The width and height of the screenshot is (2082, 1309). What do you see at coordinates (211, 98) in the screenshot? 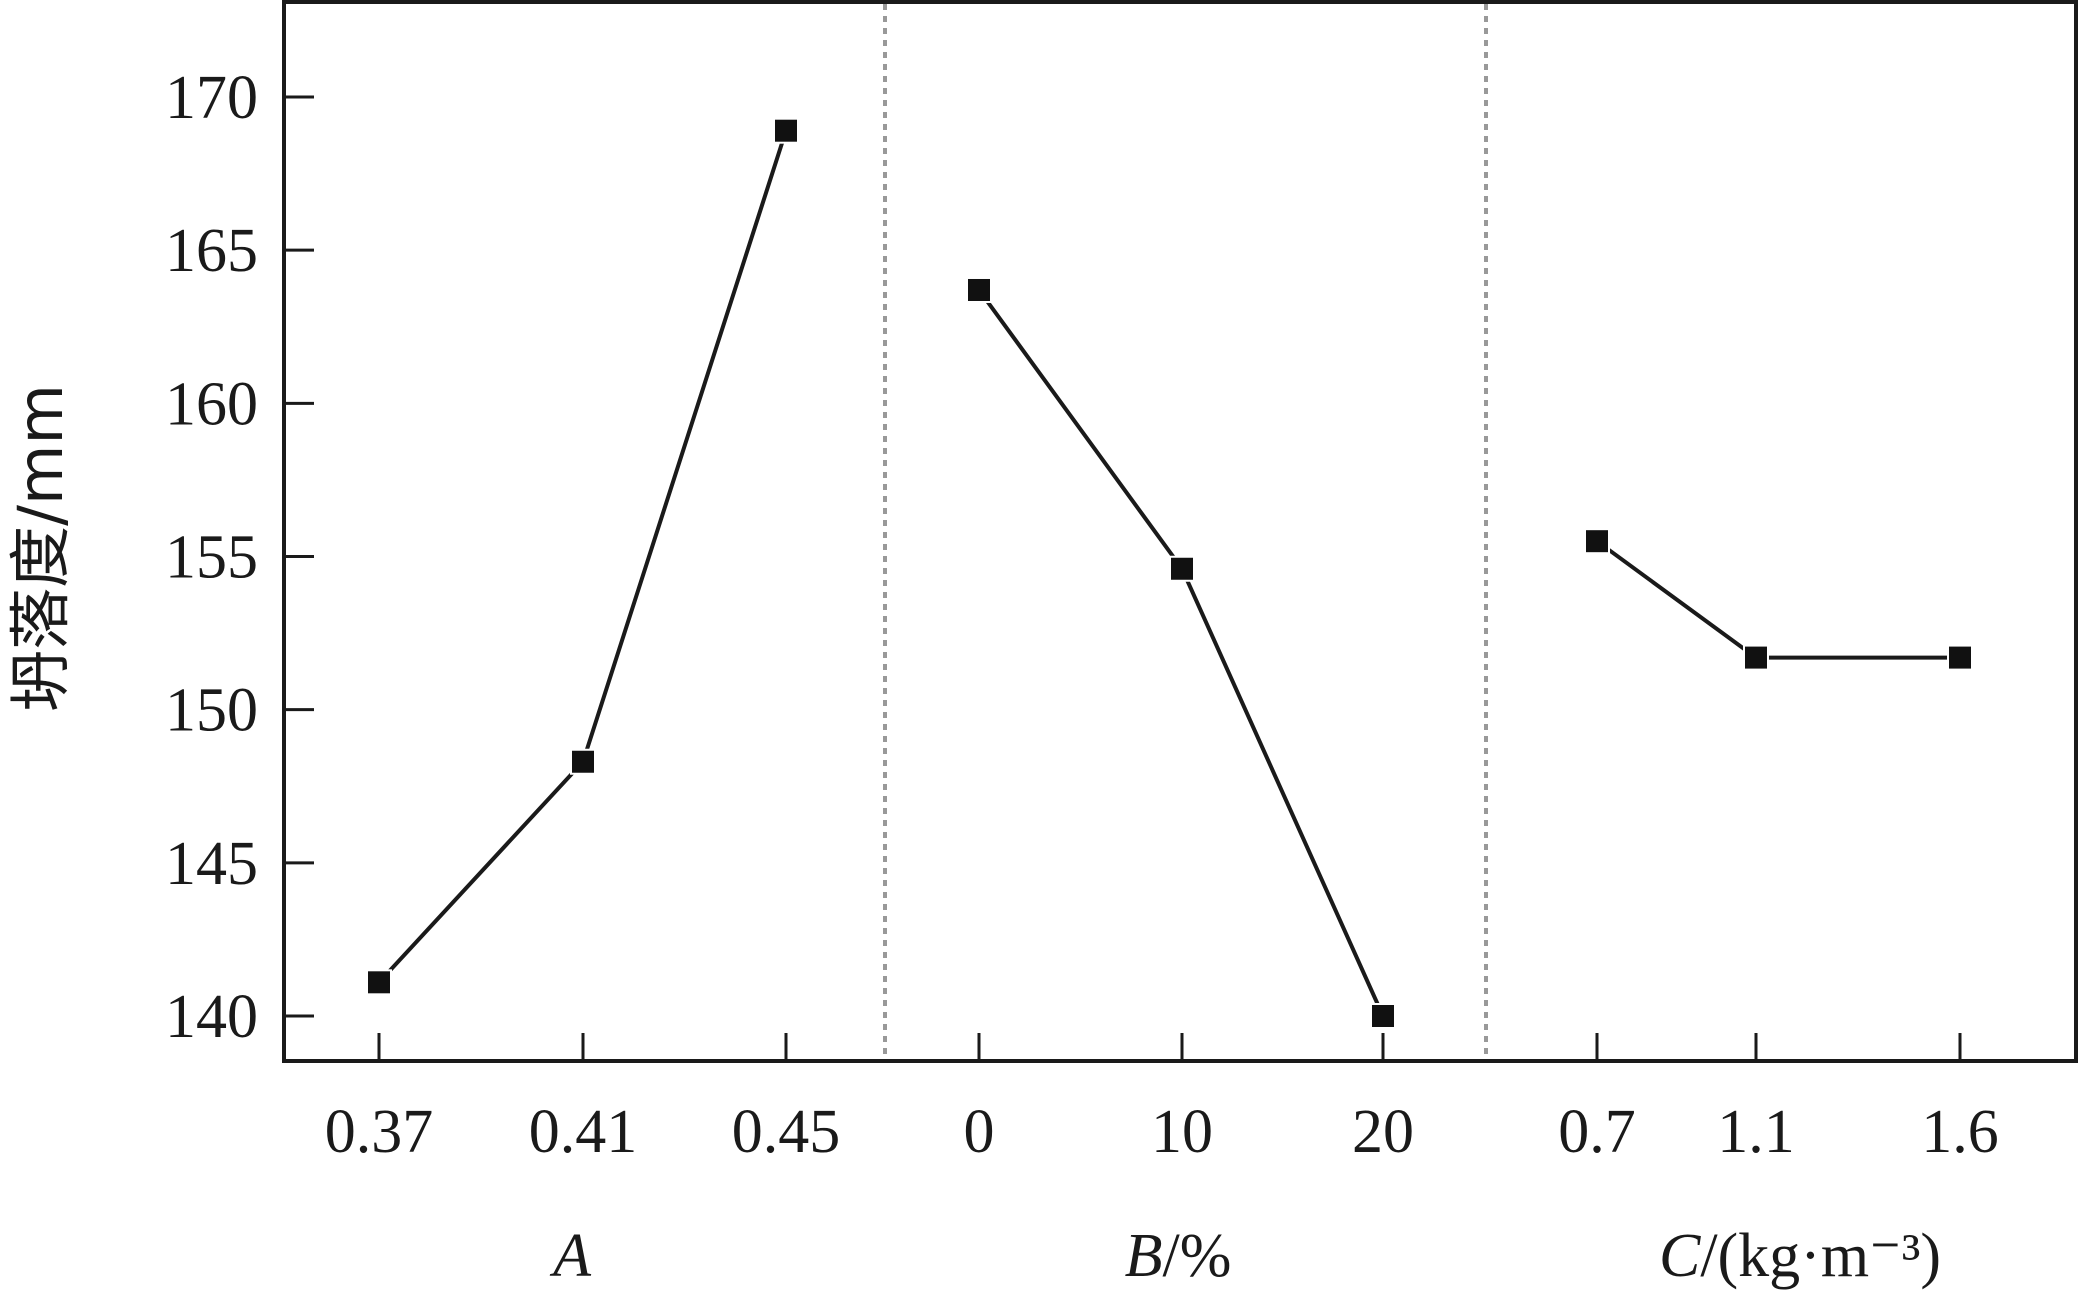
I see `y-tick-label: 170` at bounding box center [211, 98].